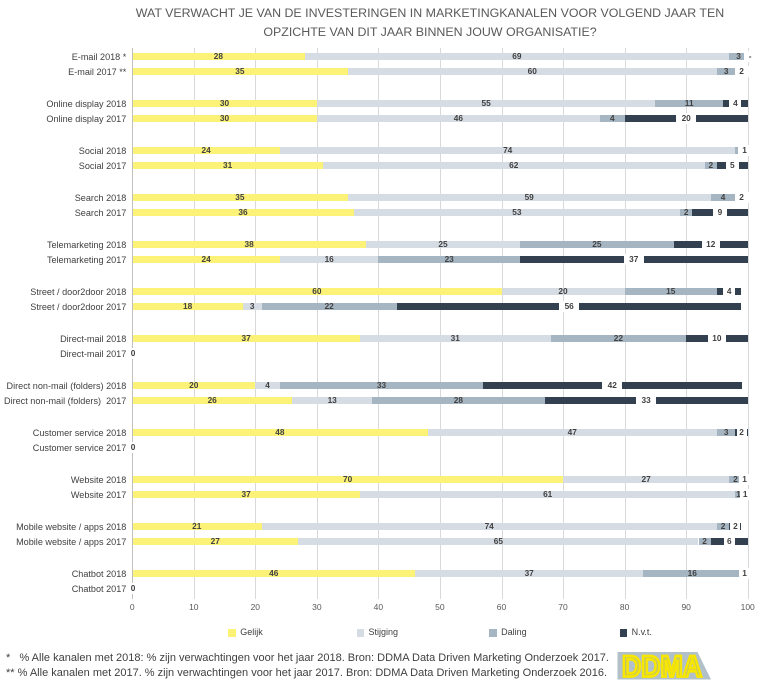 This screenshot has height=686, width=759. Describe the element at coordinates (662, 667) in the screenshot. I see `svg-text: DDMA` at that location.